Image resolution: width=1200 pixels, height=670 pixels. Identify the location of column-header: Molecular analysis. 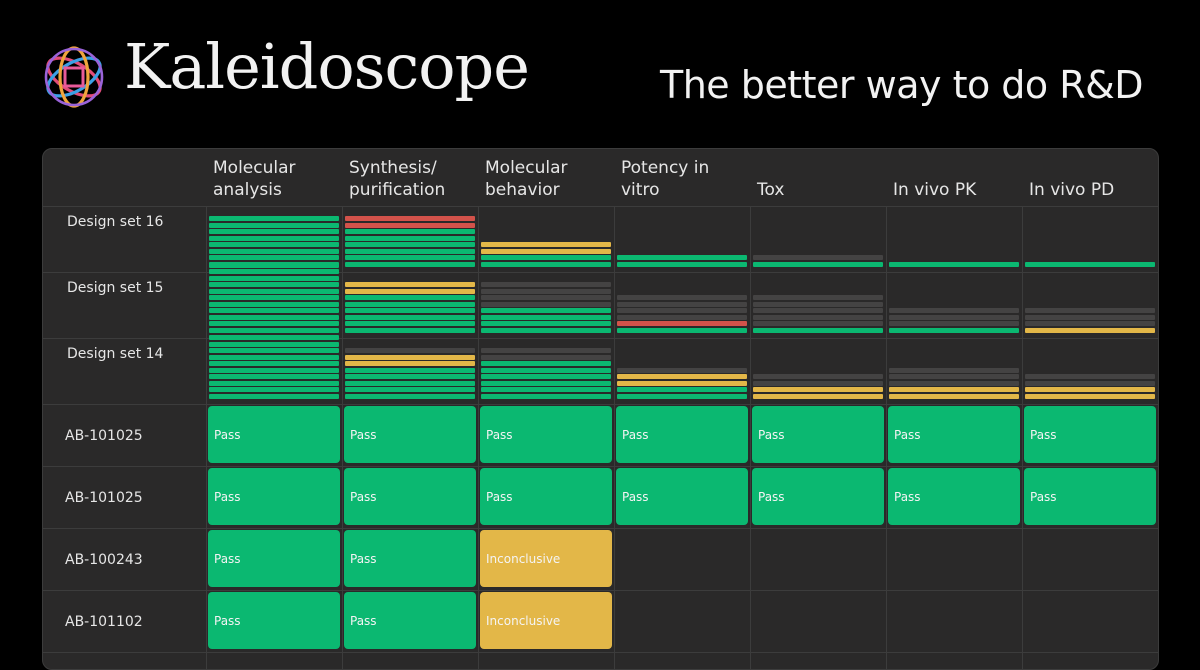
(254, 179).